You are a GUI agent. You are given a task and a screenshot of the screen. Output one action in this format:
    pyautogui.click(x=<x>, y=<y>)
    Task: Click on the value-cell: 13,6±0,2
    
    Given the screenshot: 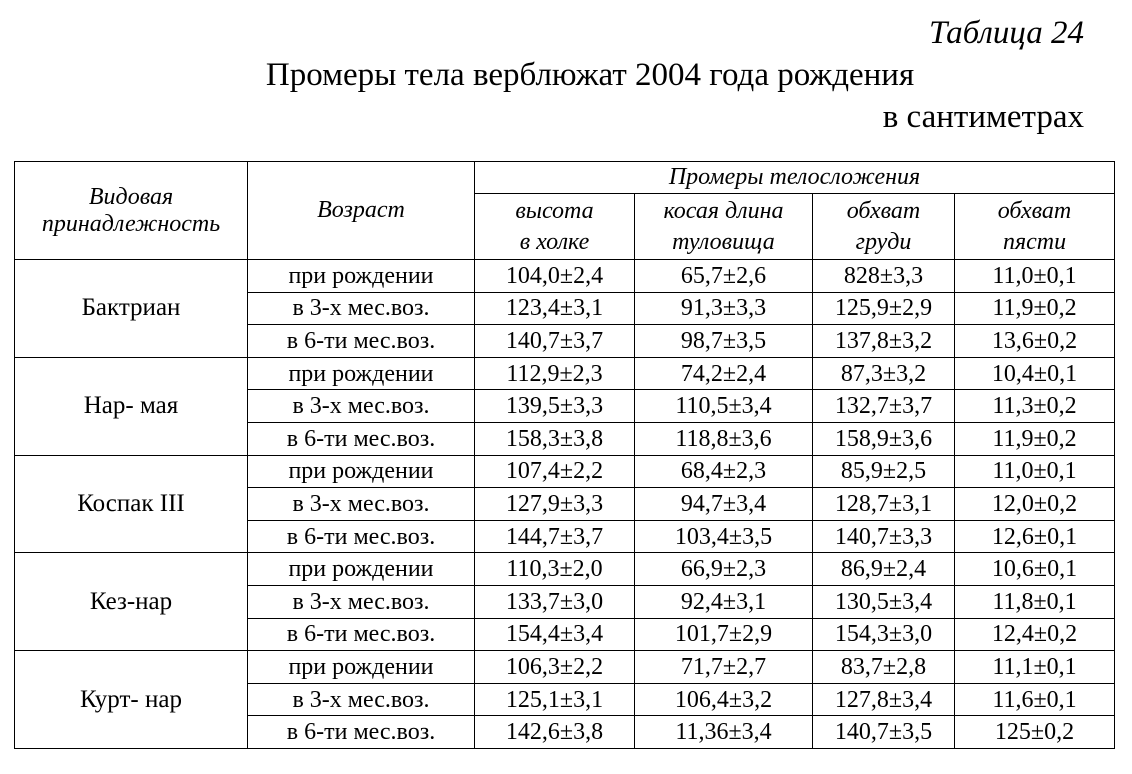 What is the action you would take?
    pyautogui.click(x=1034, y=341)
    